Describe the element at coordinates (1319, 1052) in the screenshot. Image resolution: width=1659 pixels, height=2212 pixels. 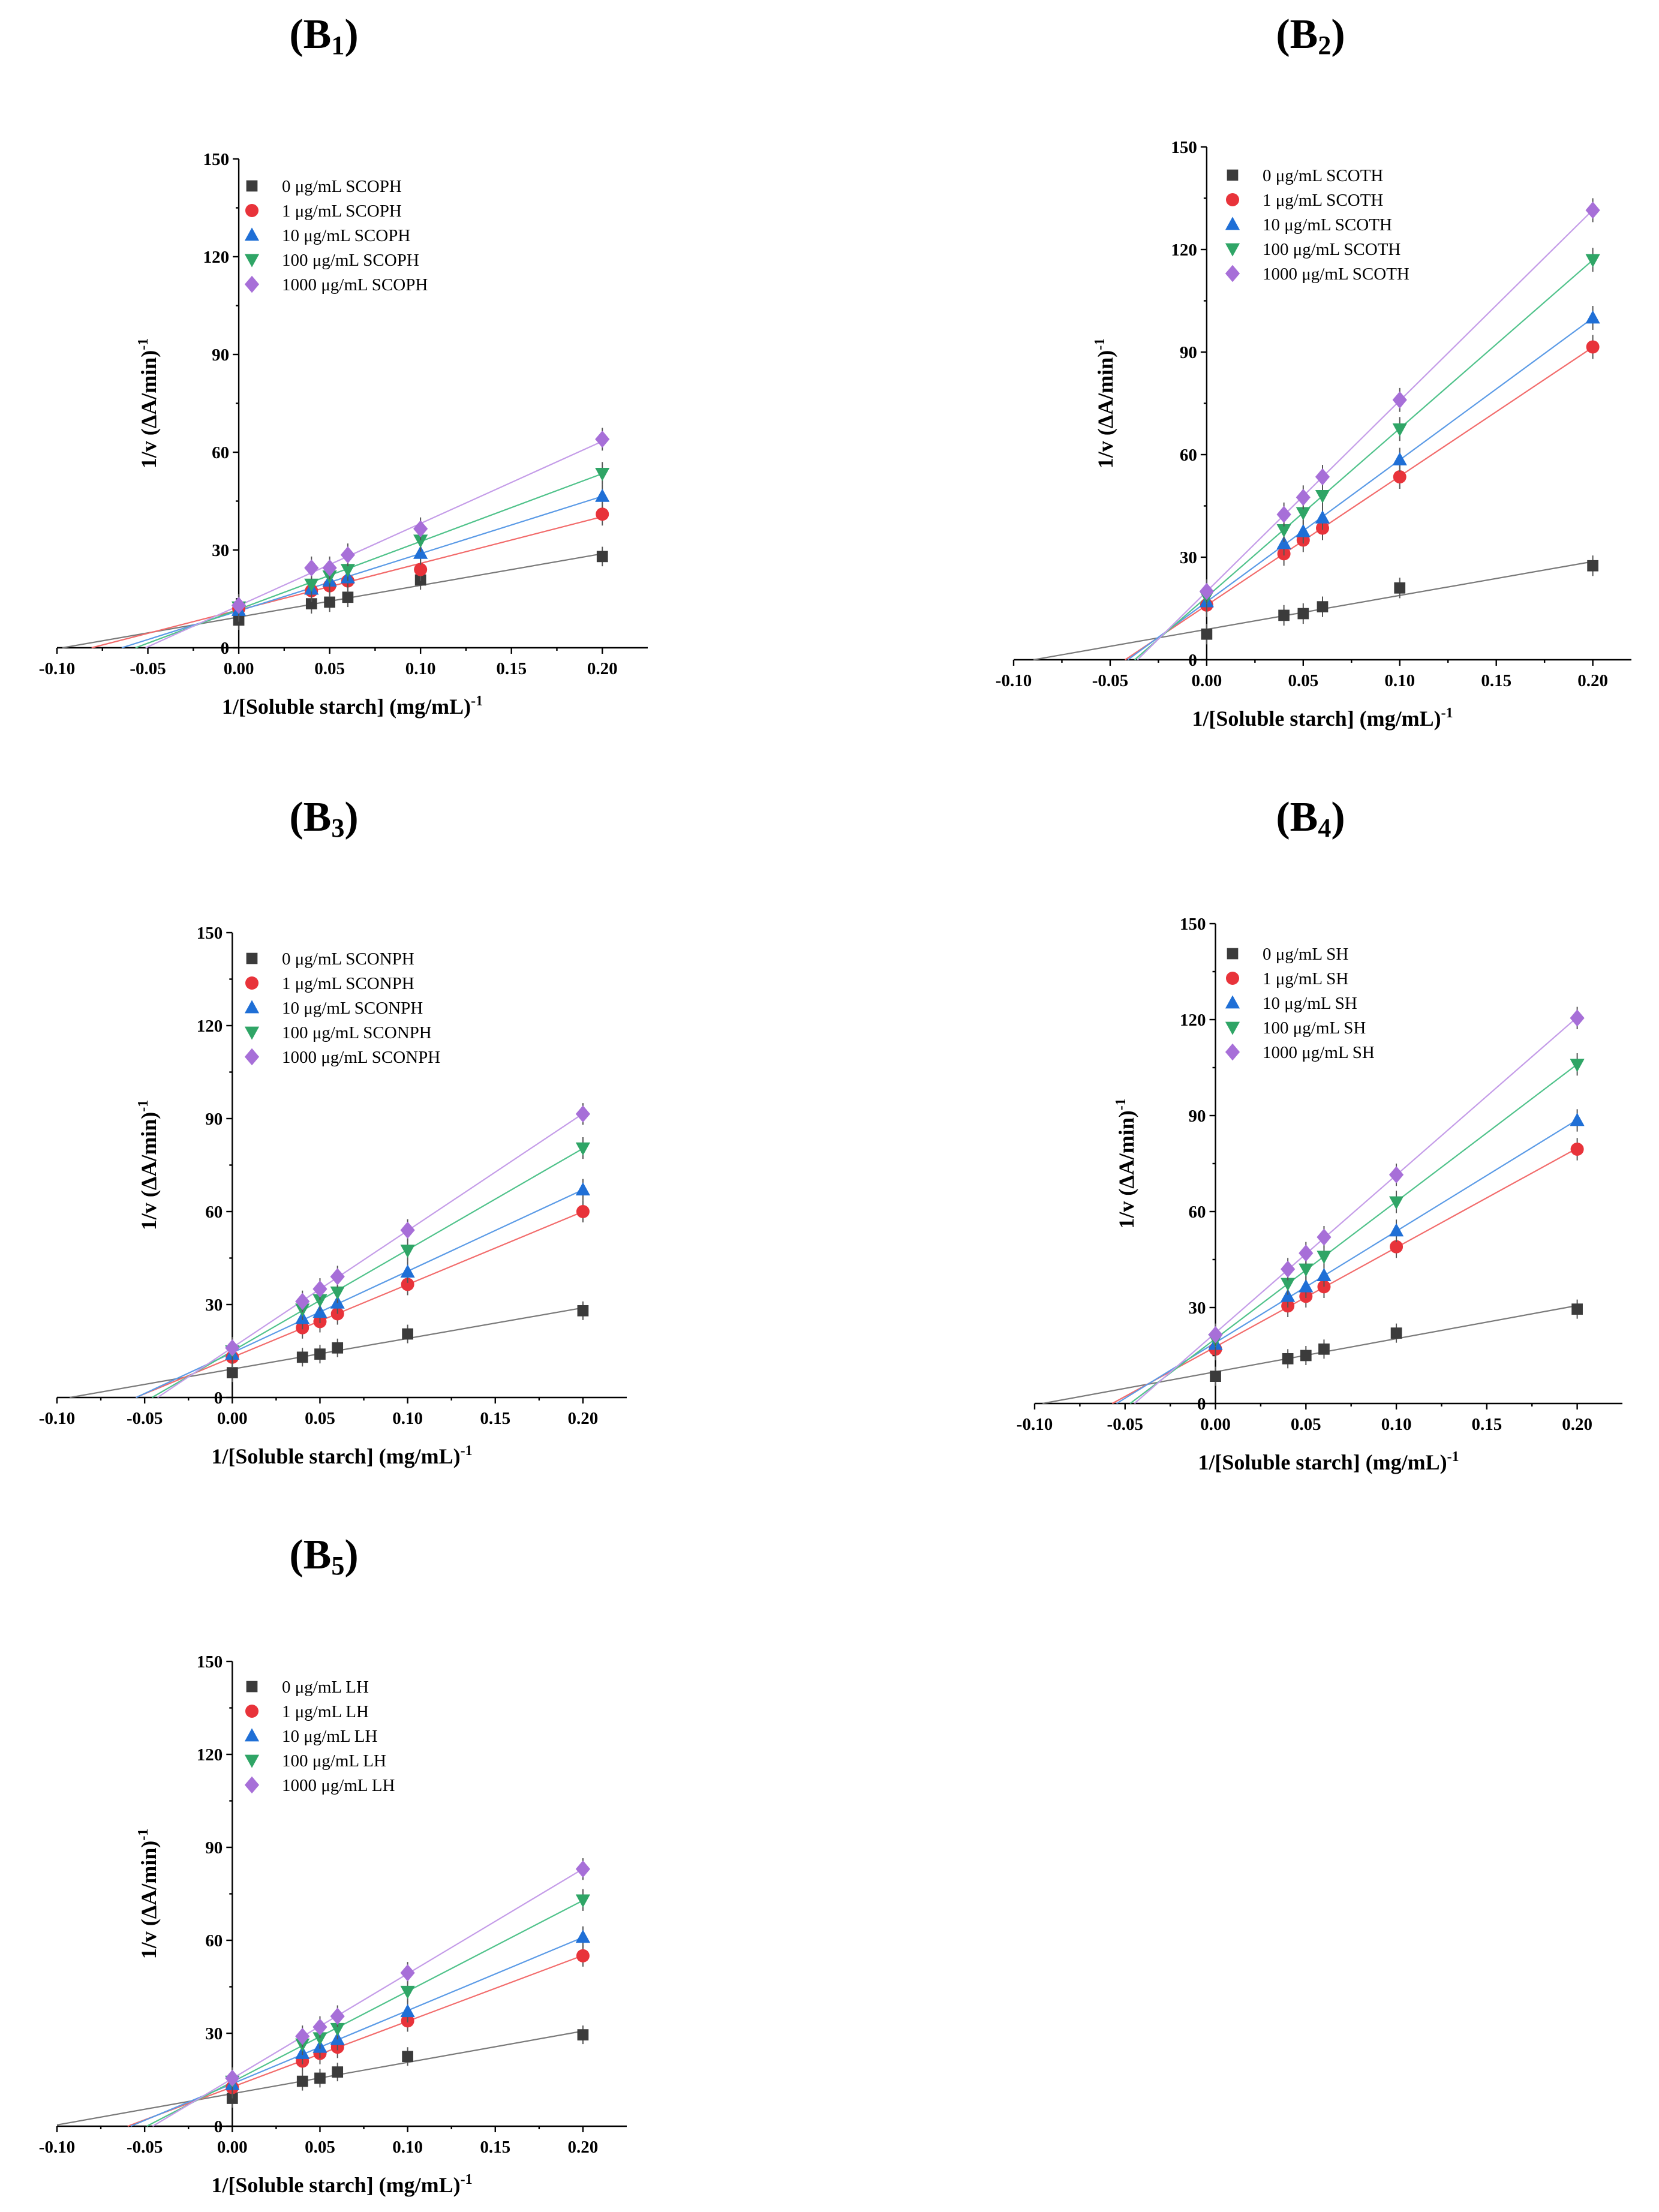
I see `legend-label: 1000 μg/mL SH` at that location.